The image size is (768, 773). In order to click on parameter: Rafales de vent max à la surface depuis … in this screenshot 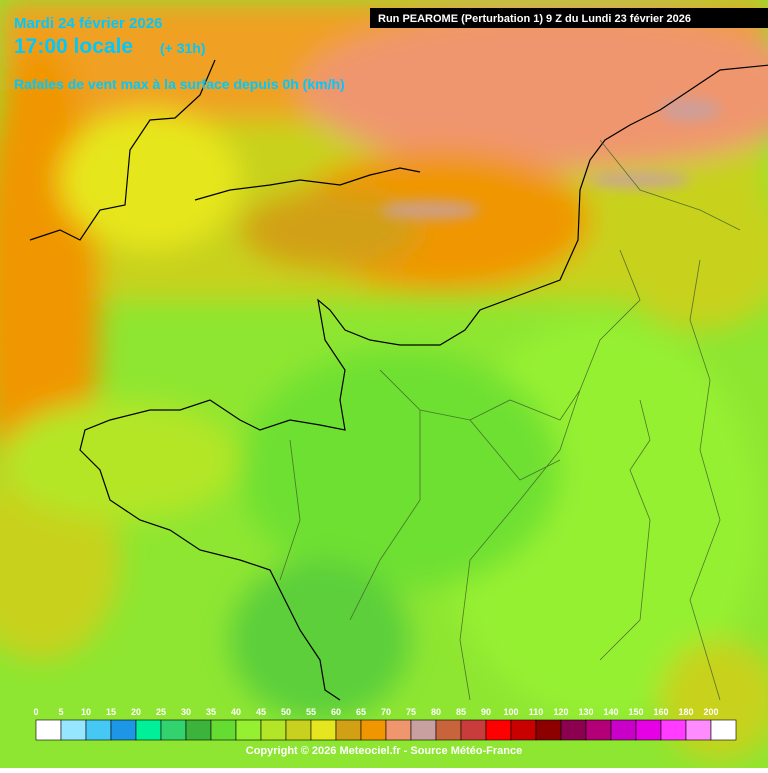, I will do `click(179, 84)`.